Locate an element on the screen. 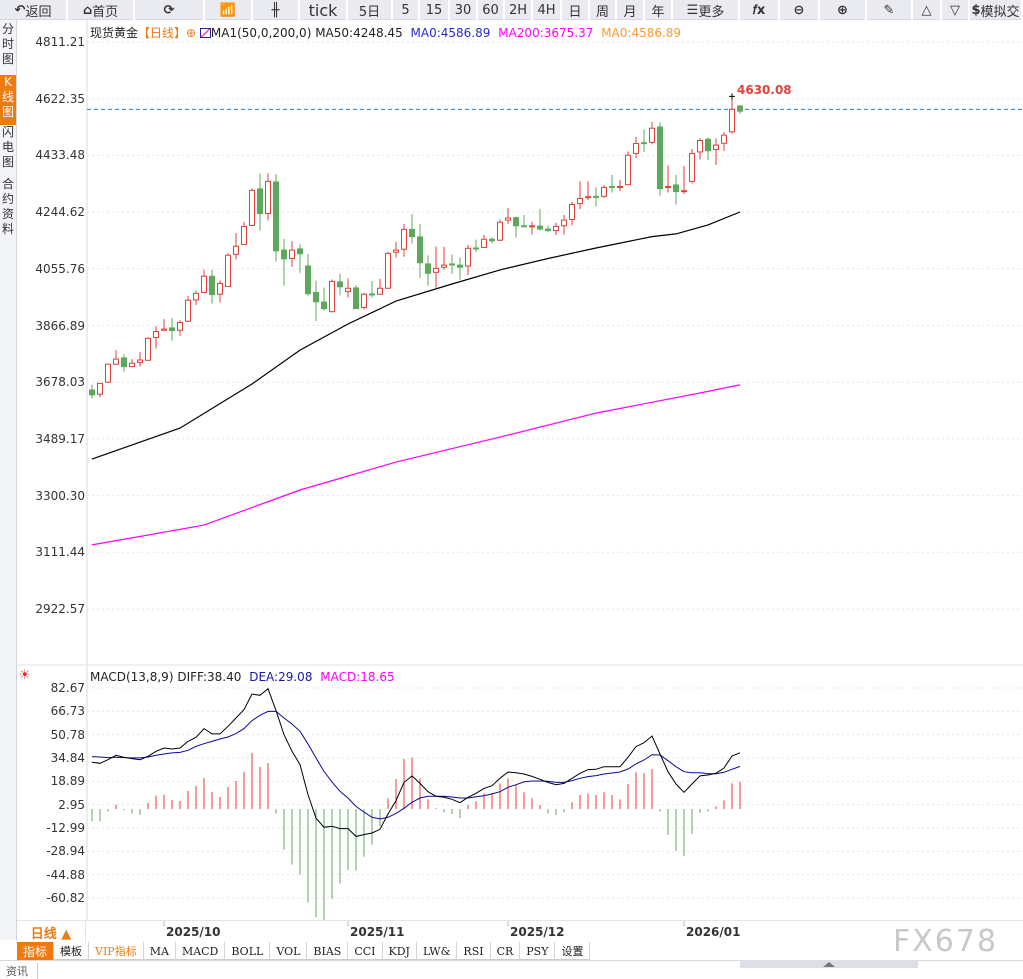  crosshair-icon: ⊕ is located at coordinates (191, 33).